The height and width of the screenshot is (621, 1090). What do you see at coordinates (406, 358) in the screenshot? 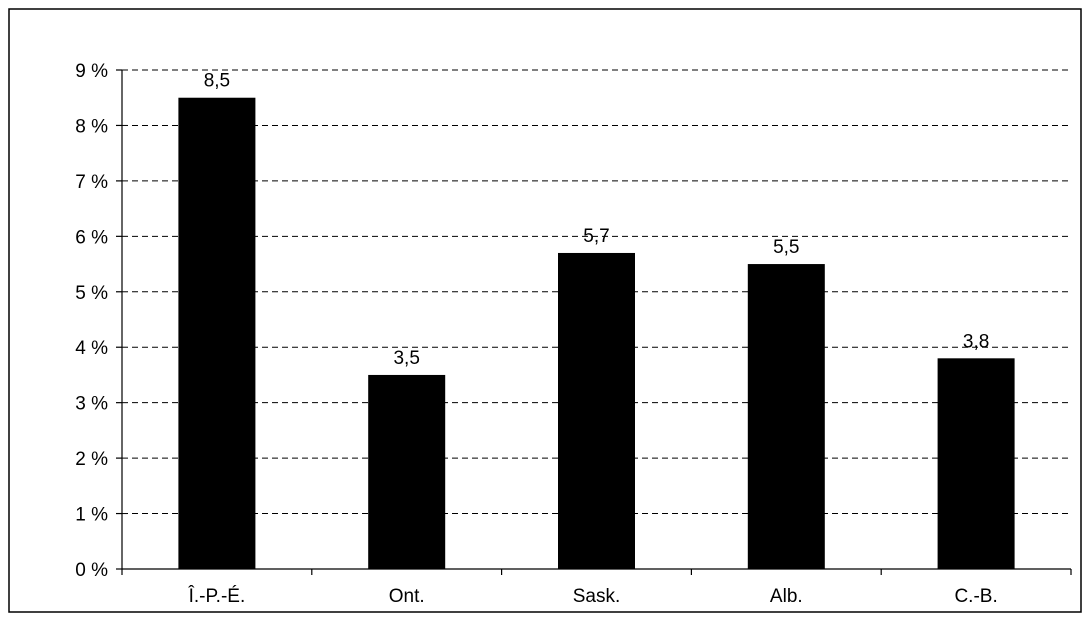
I see `data-label-1: 3,5` at bounding box center [406, 358].